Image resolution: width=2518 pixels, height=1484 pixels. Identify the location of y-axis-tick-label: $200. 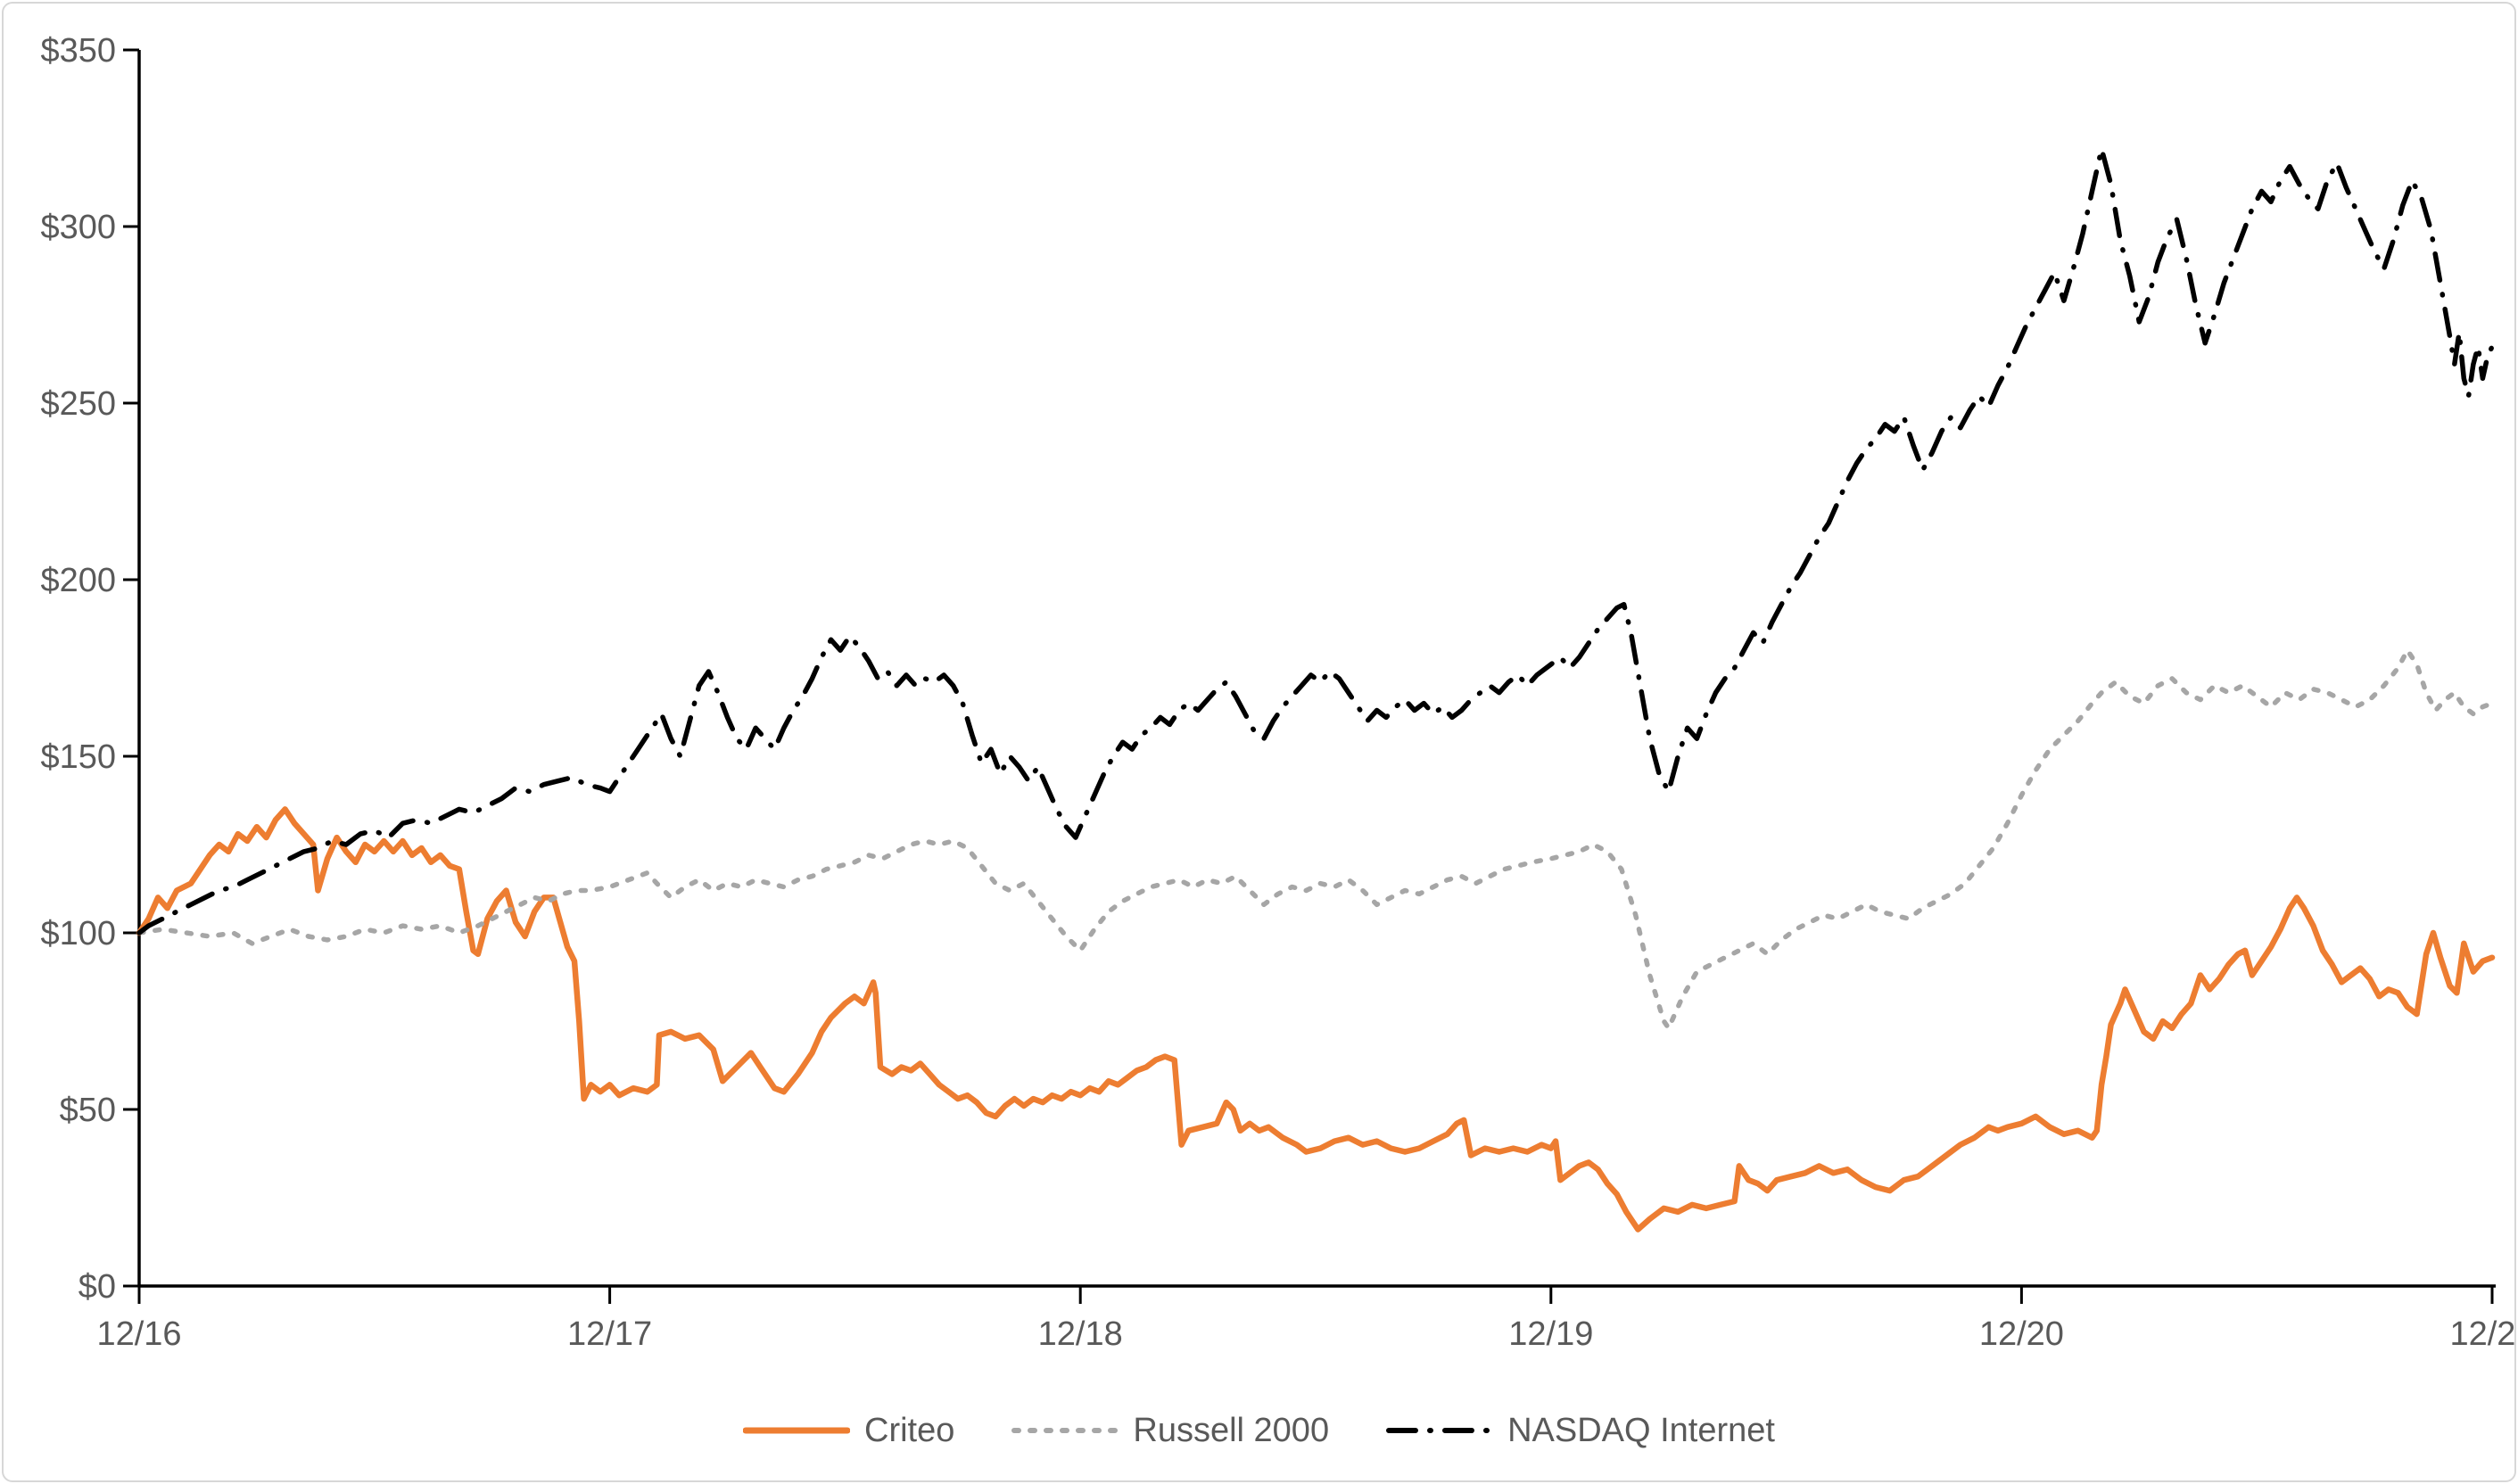
(78, 580).